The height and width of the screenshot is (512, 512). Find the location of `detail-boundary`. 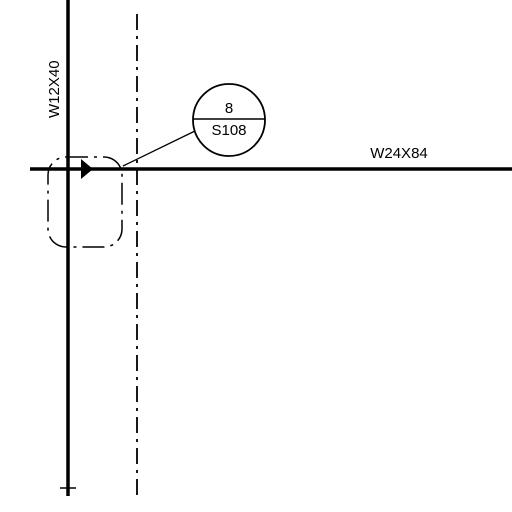

detail-boundary is located at coordinates (85, 202).